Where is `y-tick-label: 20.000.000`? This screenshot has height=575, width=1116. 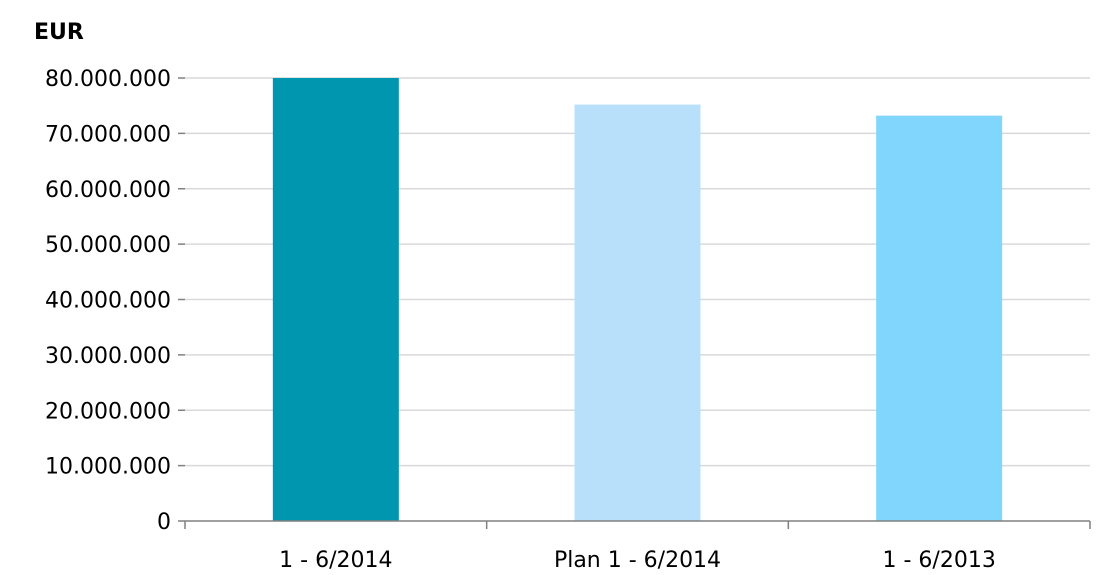
y-tick-label: 20.000.000 is located at coordinates (108, 411).